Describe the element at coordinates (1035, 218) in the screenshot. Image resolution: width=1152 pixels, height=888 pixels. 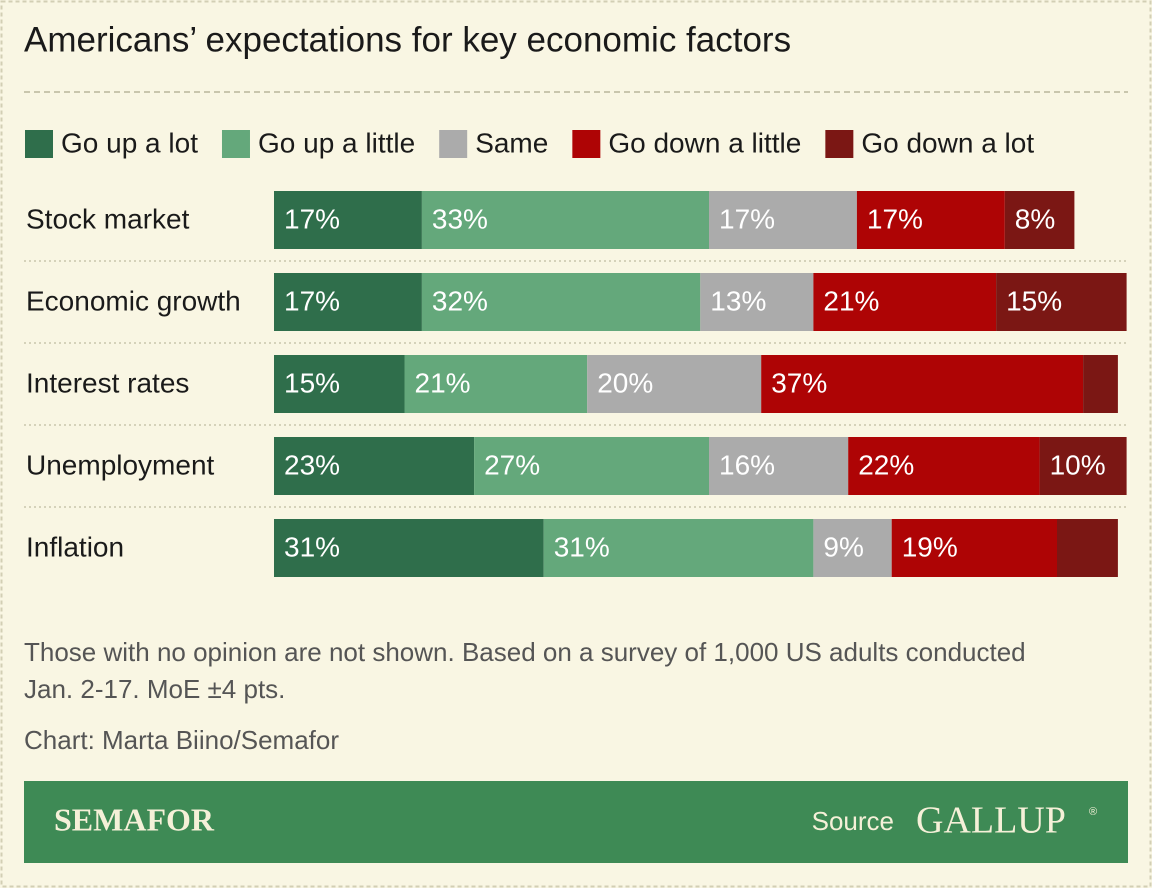
I see `value-label: 8%` at that location.